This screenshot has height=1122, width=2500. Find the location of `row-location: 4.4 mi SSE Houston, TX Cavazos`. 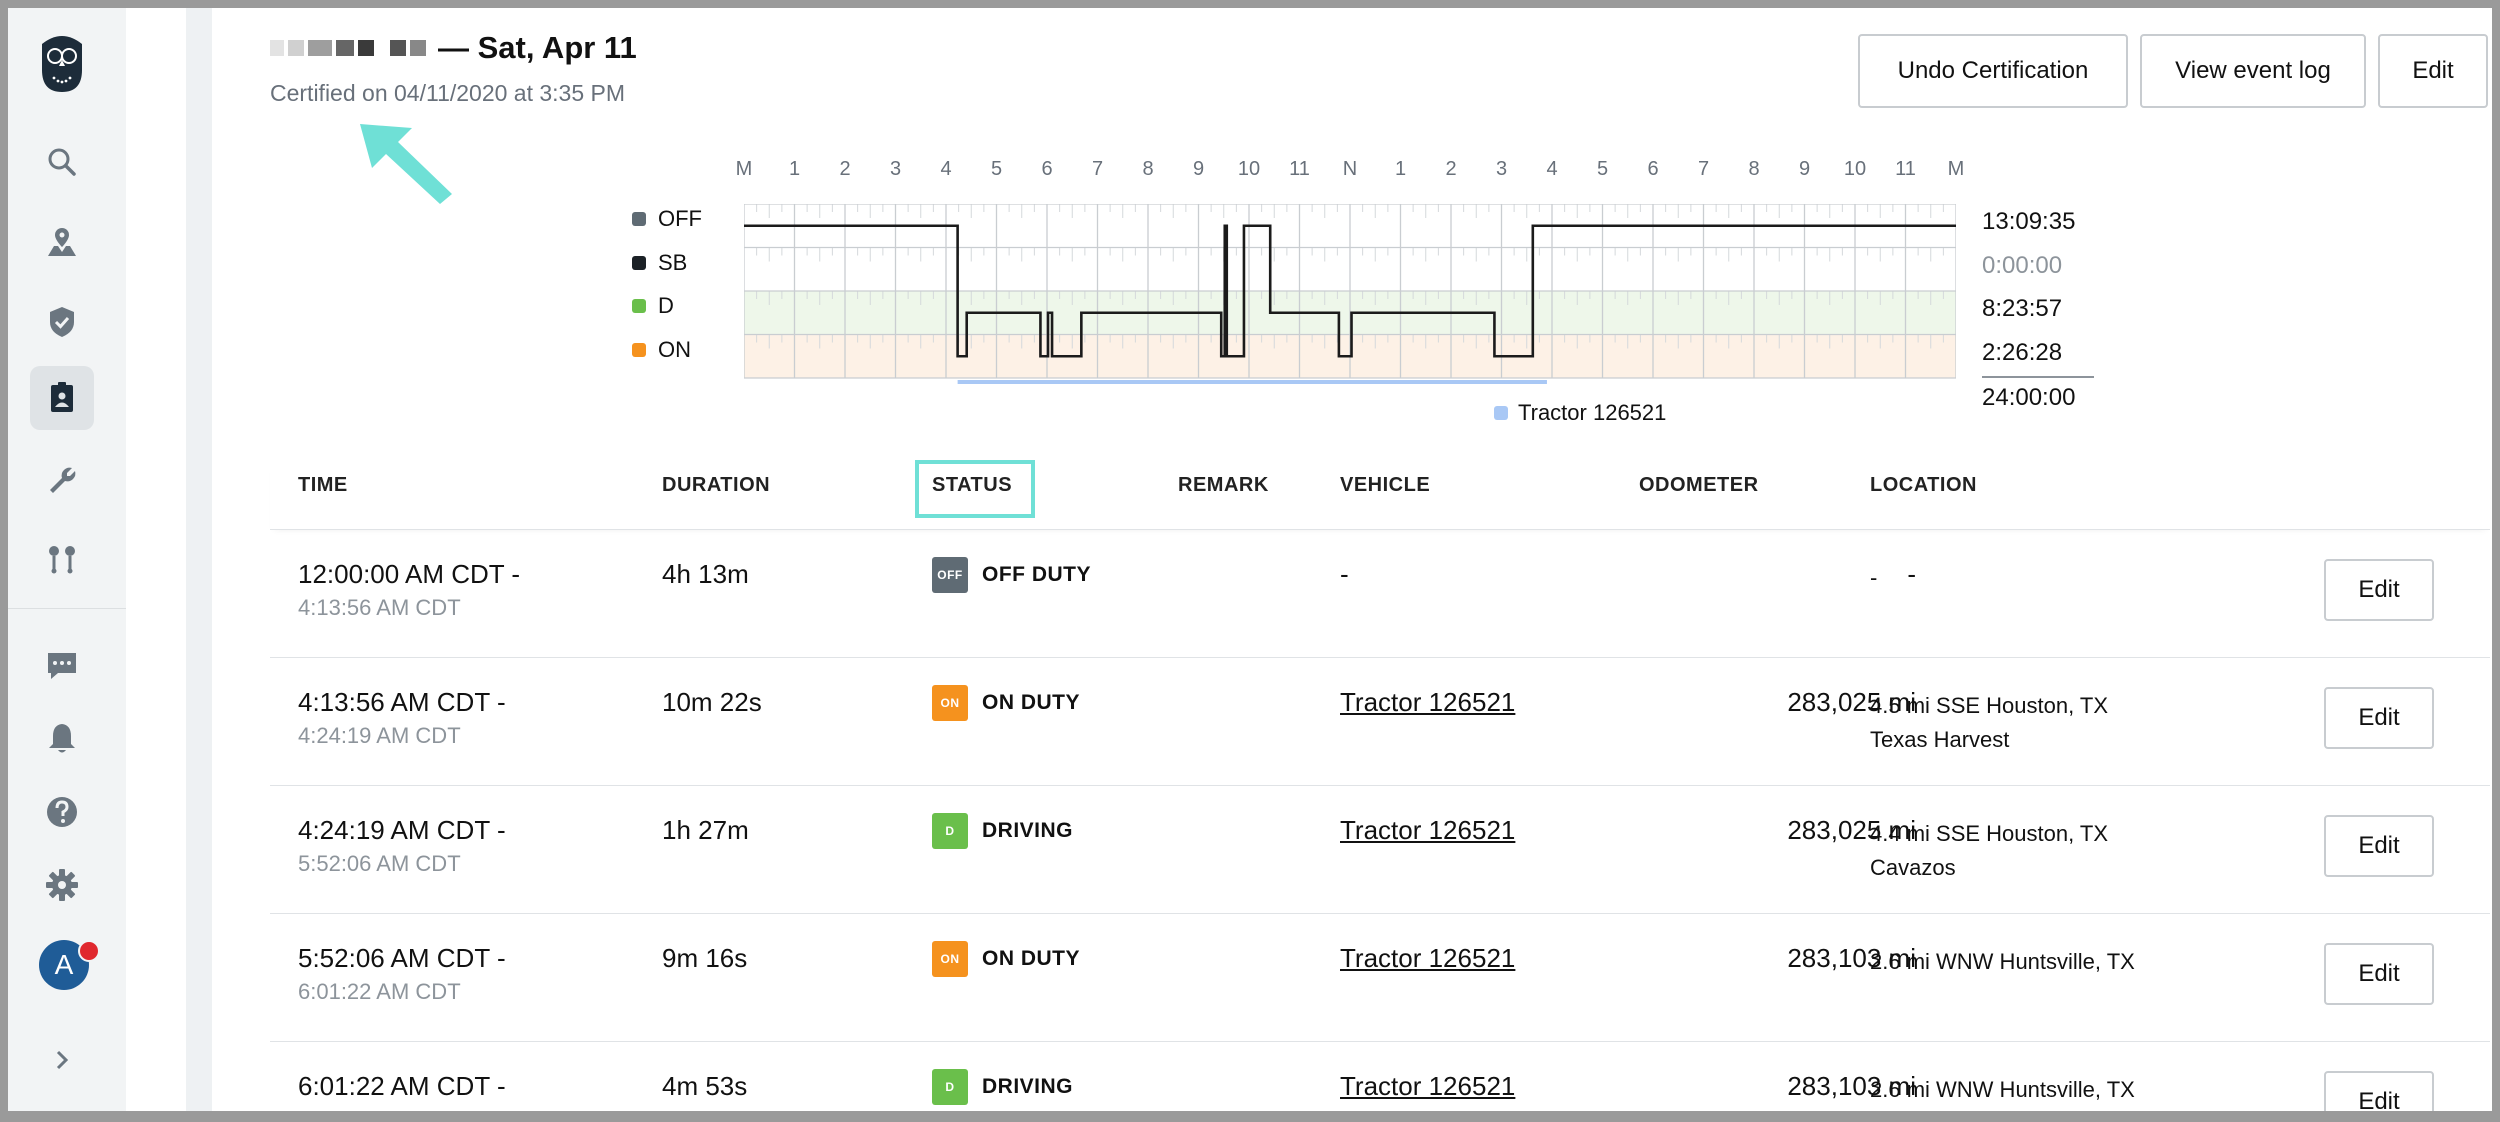

row-location: 4.4 mi SSE Houston, TX Cavazos is located at coordinates (1989, 851).